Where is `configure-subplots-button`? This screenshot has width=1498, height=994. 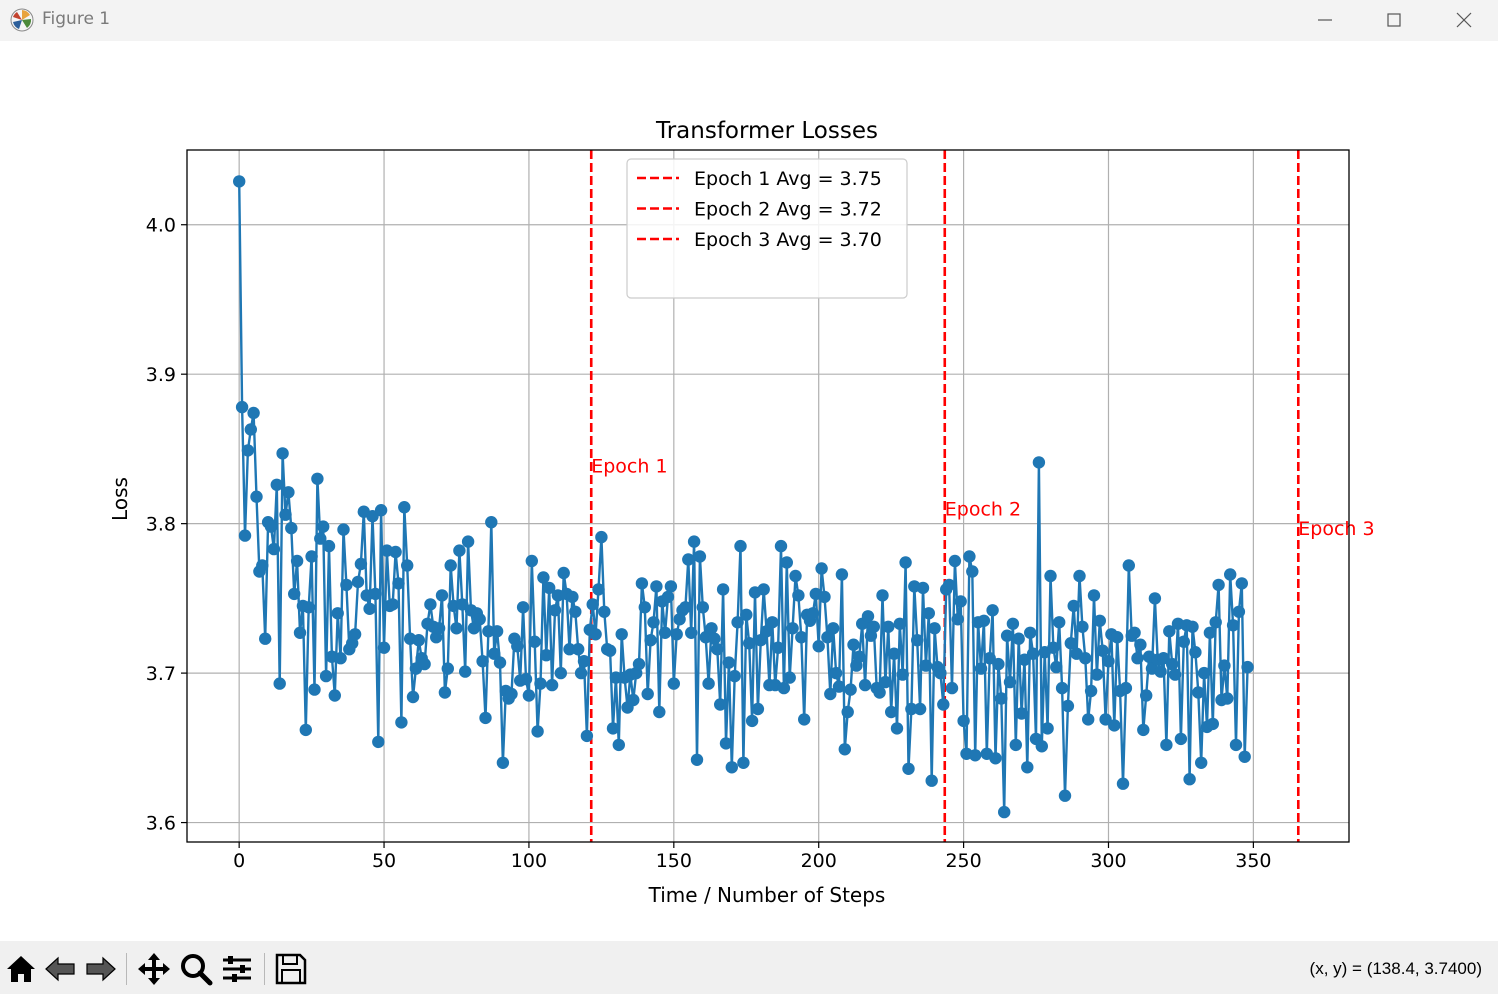 configure-subplots-button is located at coordinates (237, 969).